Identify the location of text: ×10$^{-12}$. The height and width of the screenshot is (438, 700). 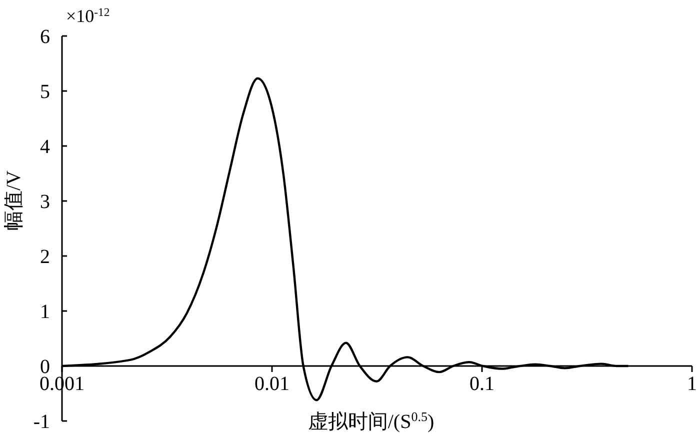
(88, 16).